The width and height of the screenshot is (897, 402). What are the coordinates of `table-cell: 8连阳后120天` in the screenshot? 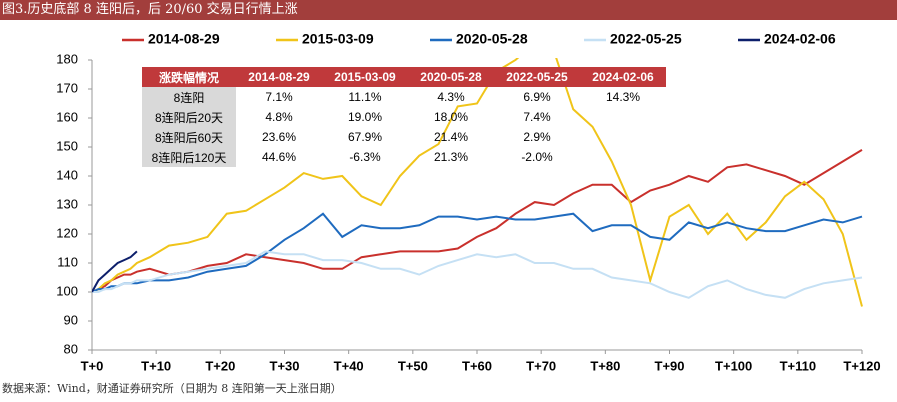 It's located at (189, 157).